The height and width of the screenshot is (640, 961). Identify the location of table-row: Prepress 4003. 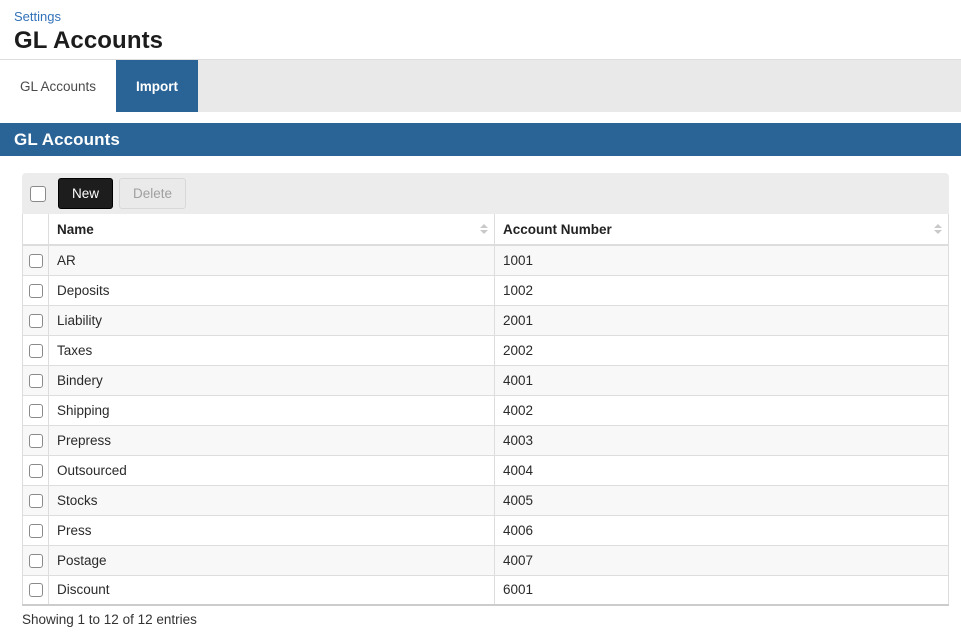
(485, 440).